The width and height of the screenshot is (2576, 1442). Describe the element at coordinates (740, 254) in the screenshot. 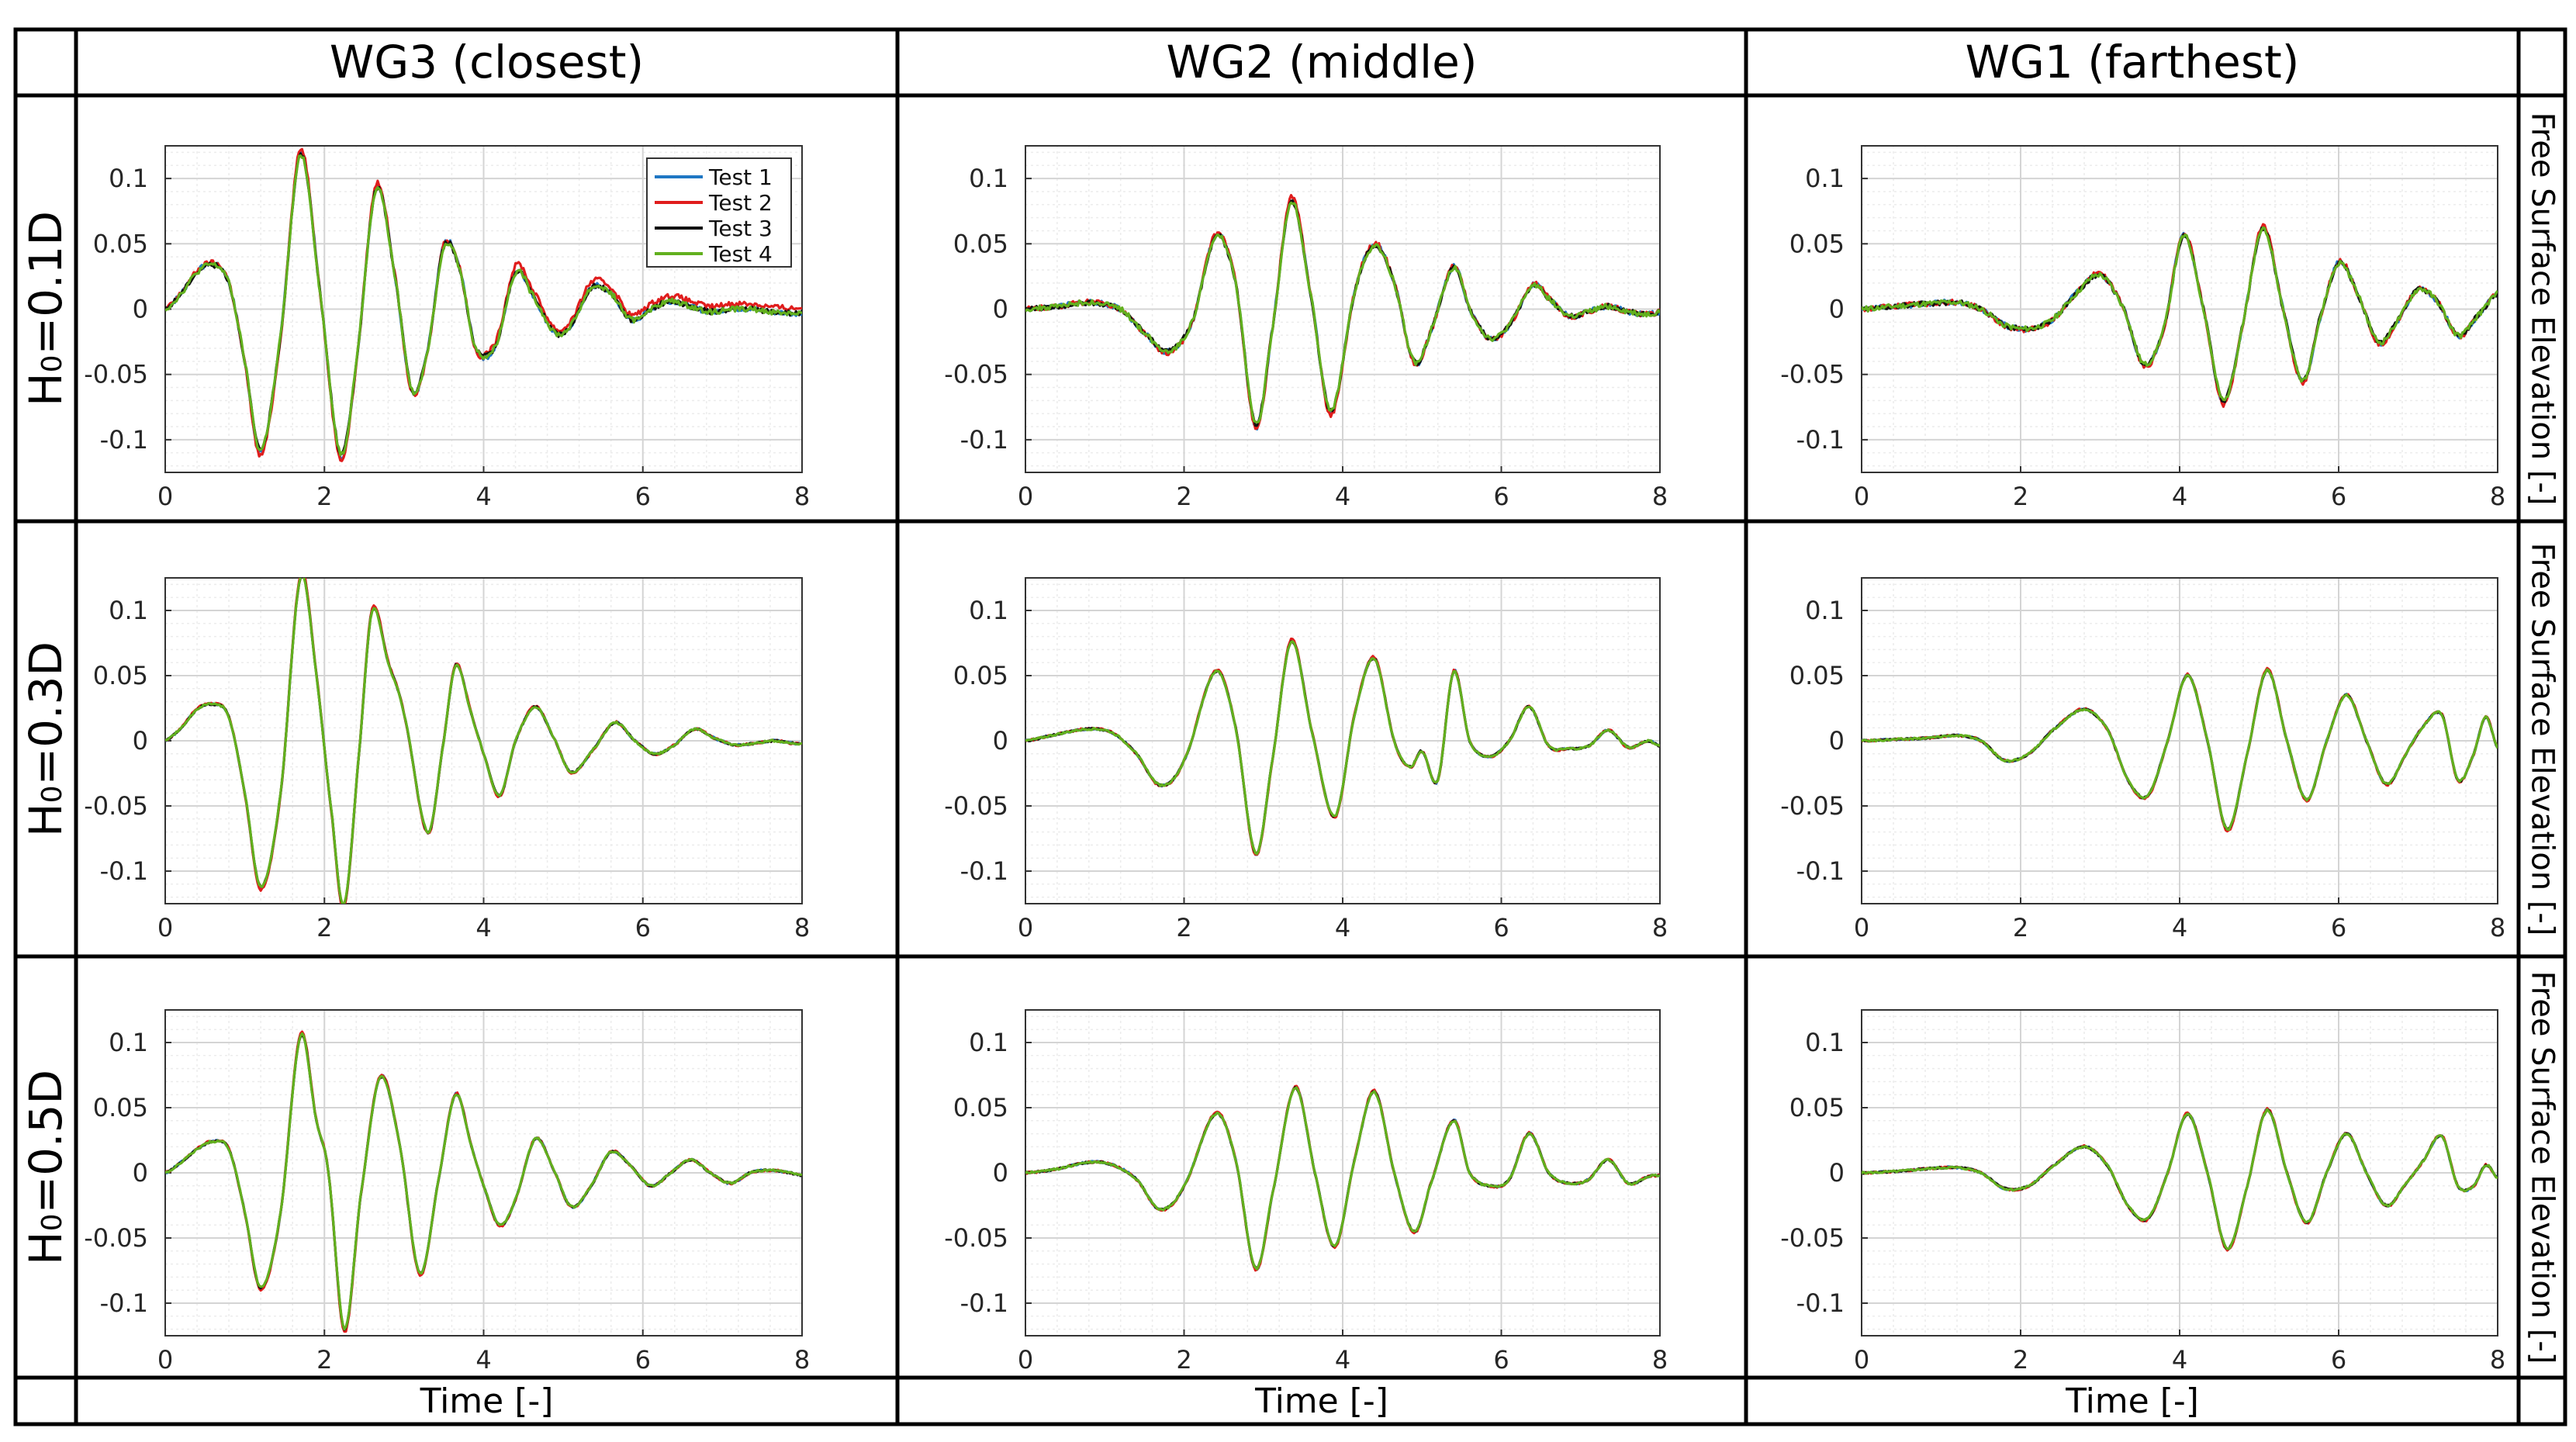

I see `legend-entry: Test 4` at that location.